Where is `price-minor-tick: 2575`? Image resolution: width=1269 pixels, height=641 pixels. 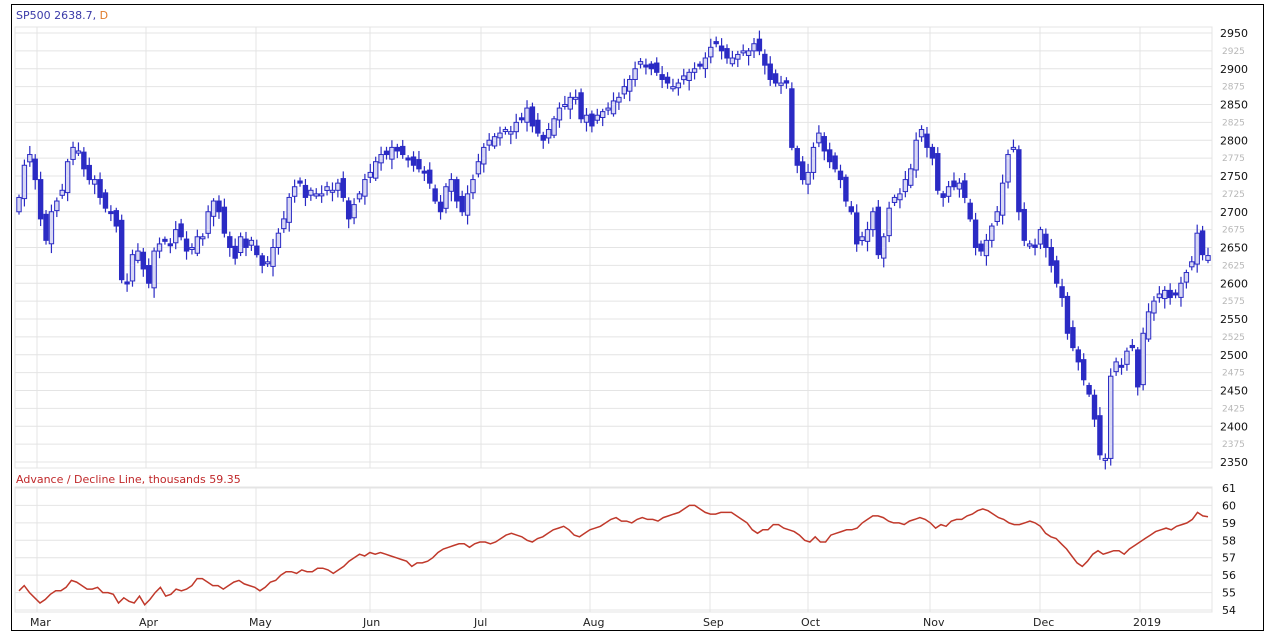
price-minor-tick: 2575 is located at coordinates (1233, 302).